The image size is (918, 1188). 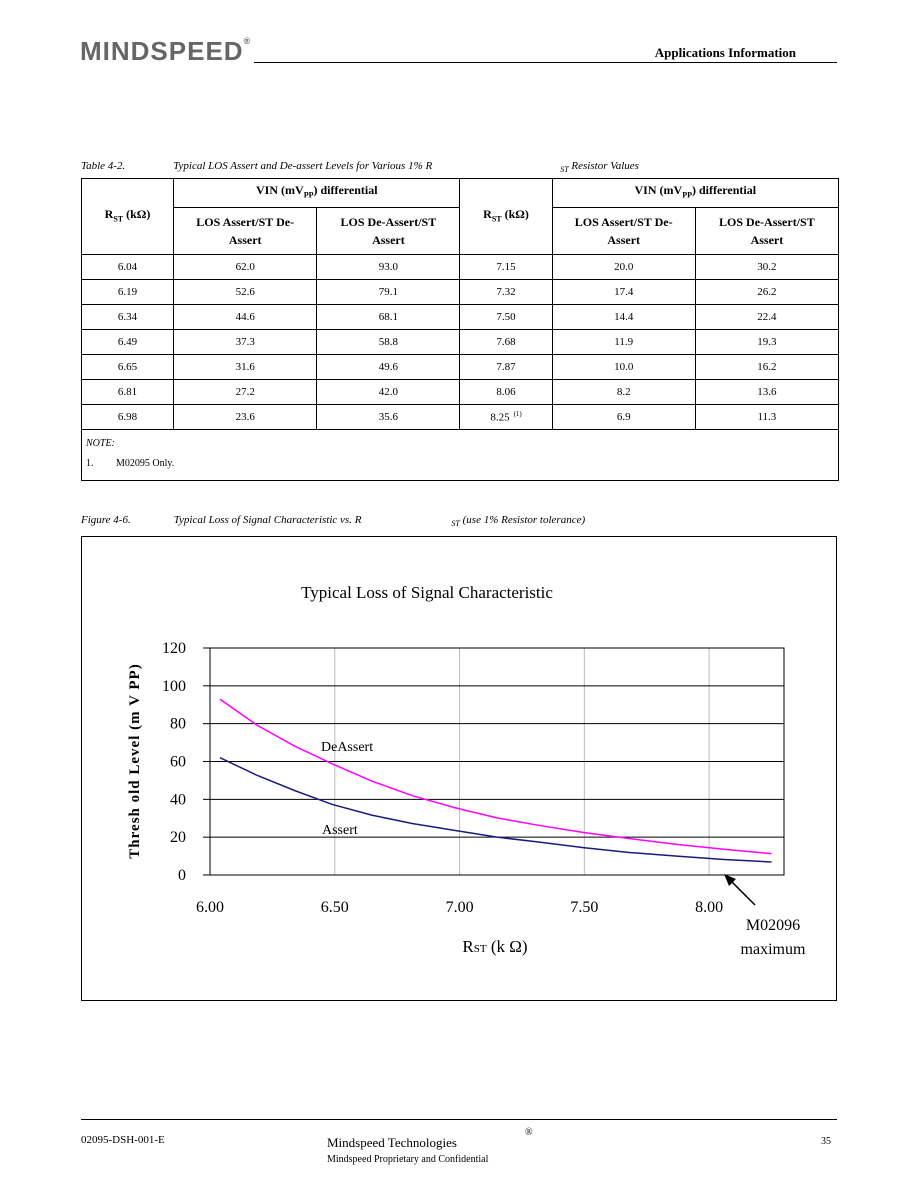 What do you see at coordinates (730, 880) in the screenshot?
I see `arrow-head` at bounding box center [730, 880].